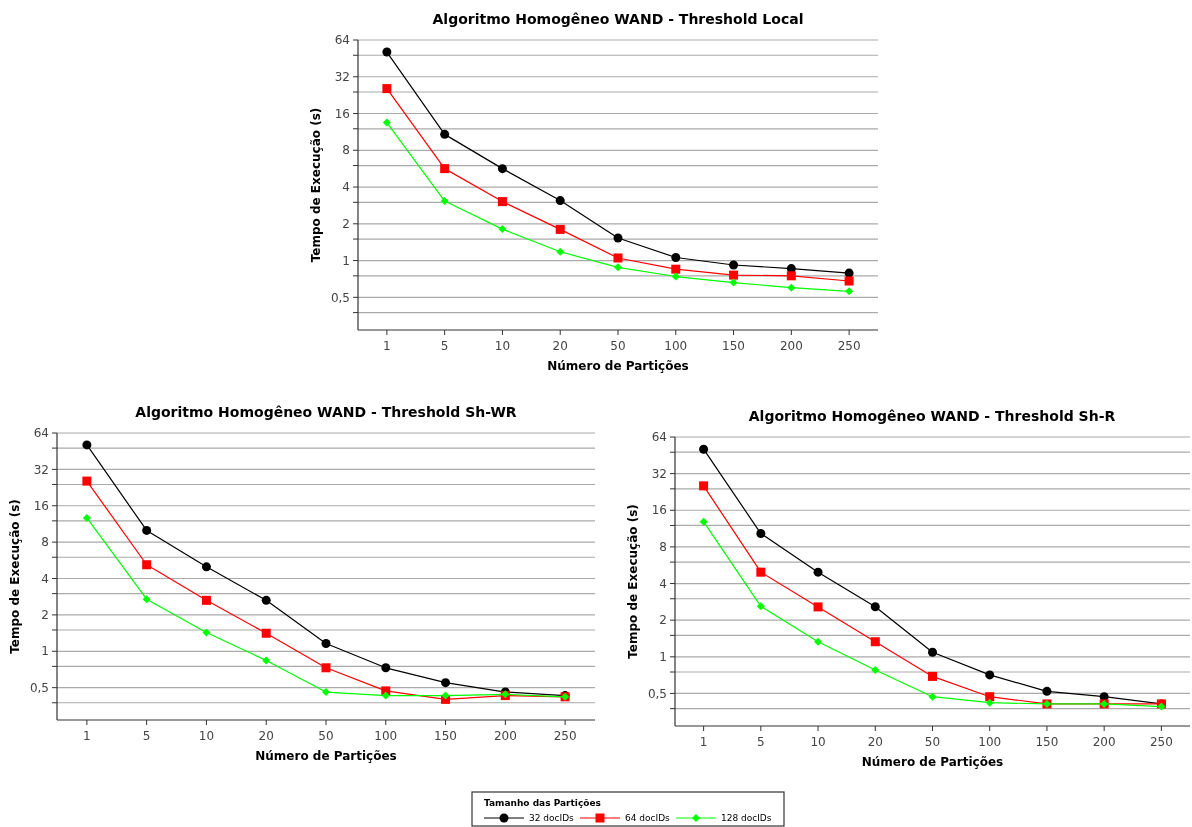 Image resolution: width=1192 pixels, height=827 pixels. What do you see at coordinates (618, 19) in the screenshot?
I see `chart-title: Algoritmo Homogêneo WAND - Threshold Local` at bounding box center [618, 19].